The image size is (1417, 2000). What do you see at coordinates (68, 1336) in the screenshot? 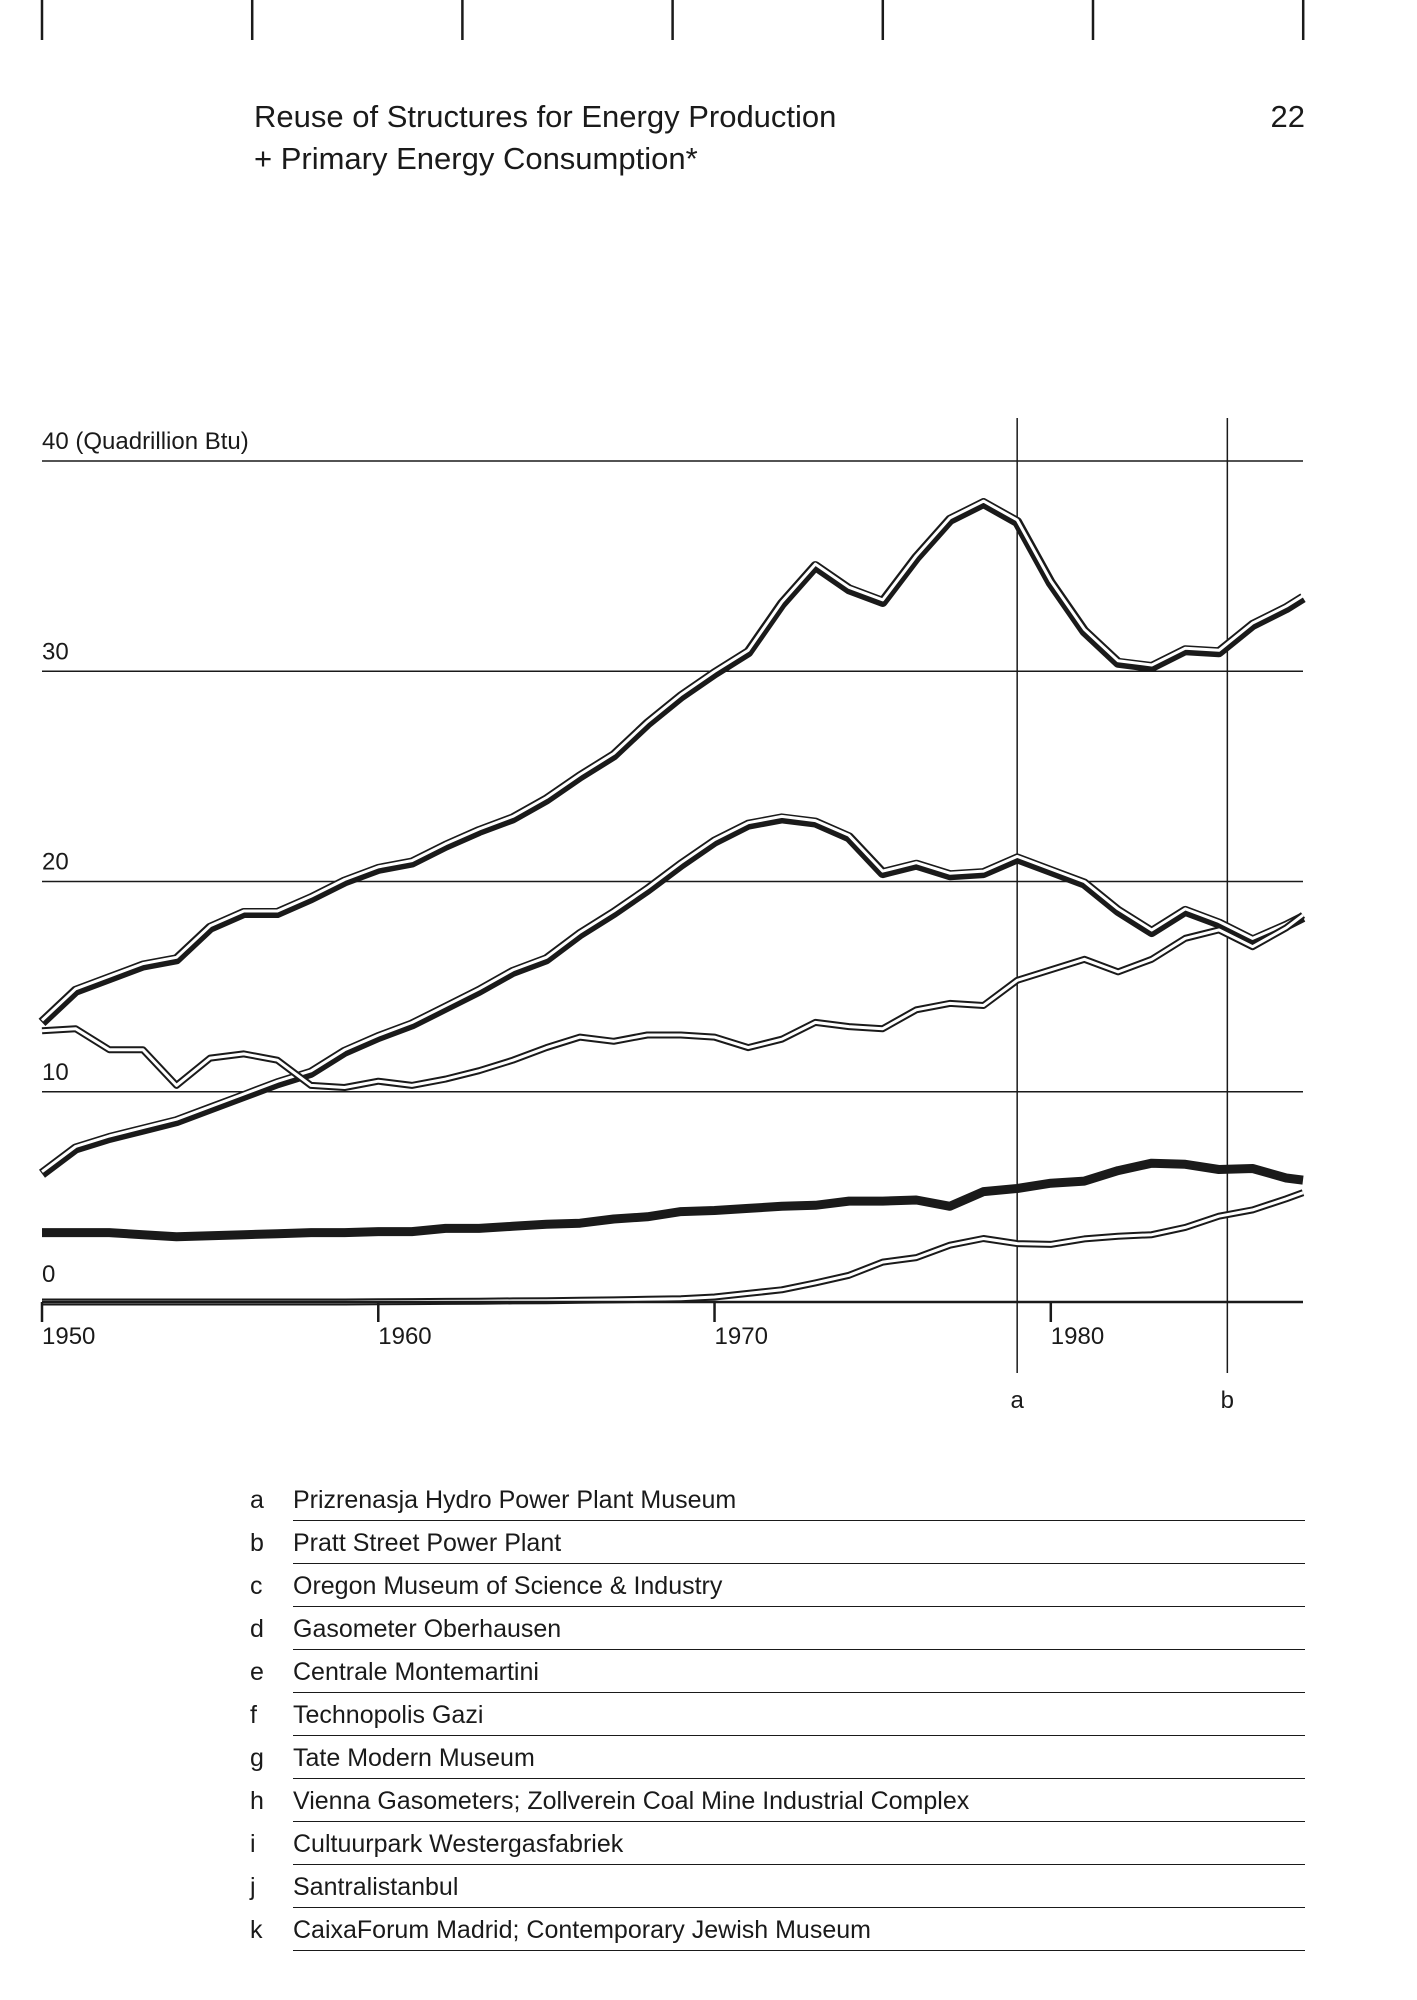
I see `x-tick-label: 1950` at bounding box center [68, 1336].